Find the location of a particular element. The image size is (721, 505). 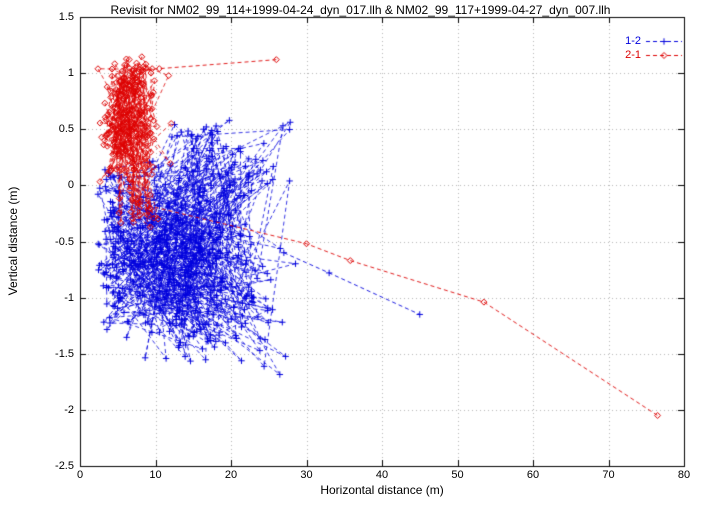

x-tick-label: 0 is located at coordinates (80, 475).